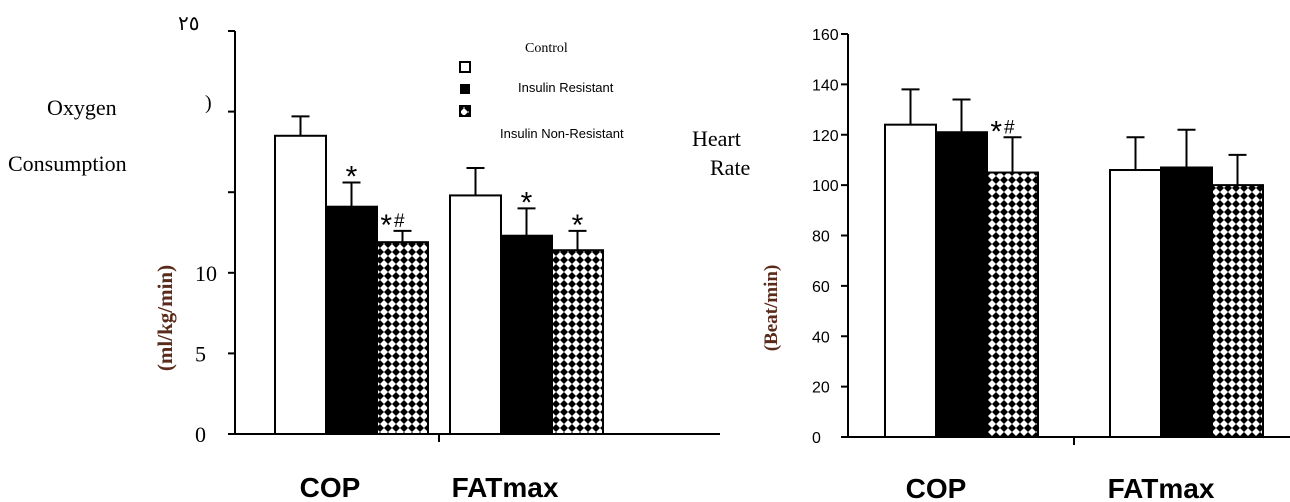  Describe the element at coordinates (208, 103) in the screenshot. I see `left-paren-mark: )` at that location.